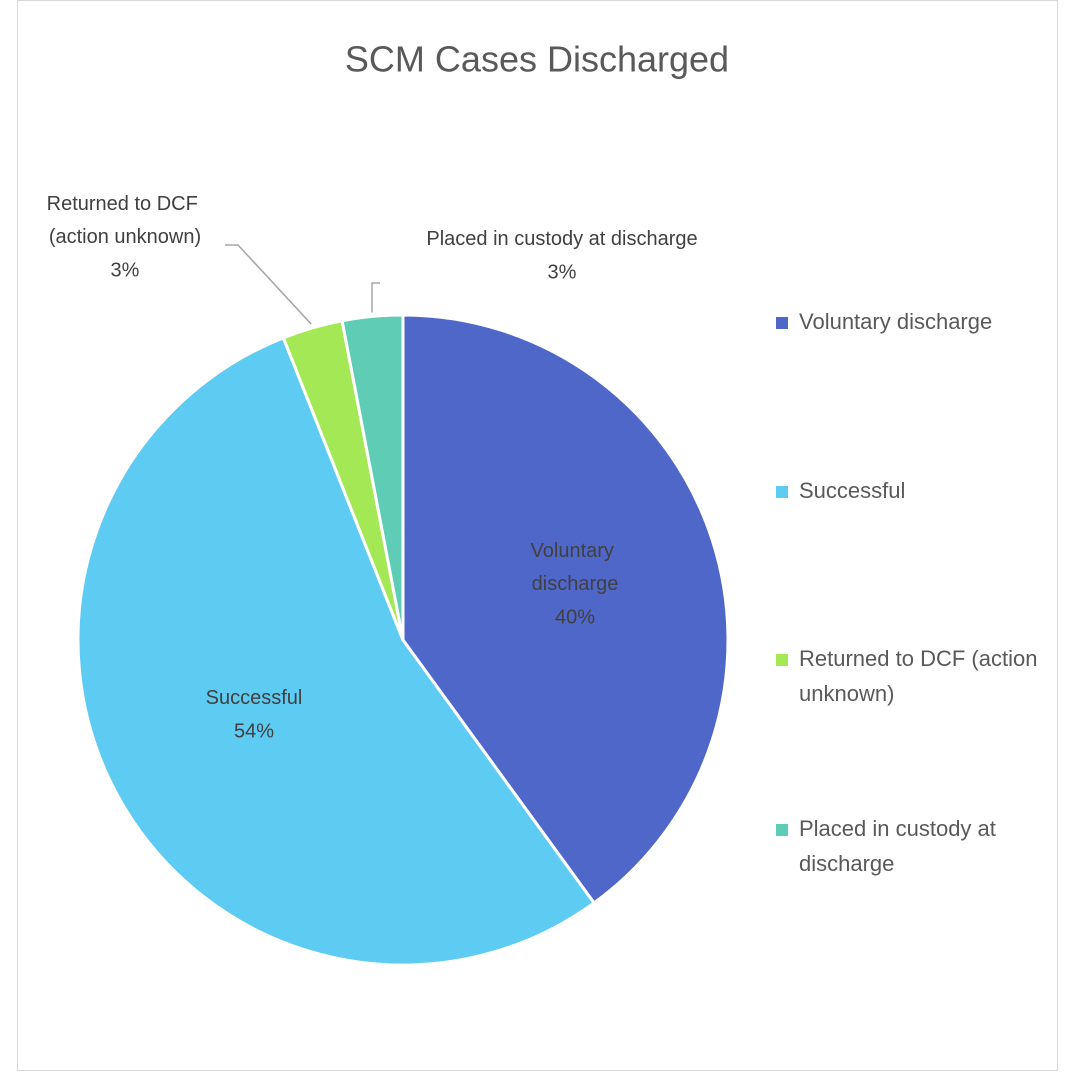 The height and width of the screenshot is (1072, 1074). What do you see at coordinates (575, 617) in the screenshot?
I see `data-label-value: 40%` at bounding box center [575, 617].